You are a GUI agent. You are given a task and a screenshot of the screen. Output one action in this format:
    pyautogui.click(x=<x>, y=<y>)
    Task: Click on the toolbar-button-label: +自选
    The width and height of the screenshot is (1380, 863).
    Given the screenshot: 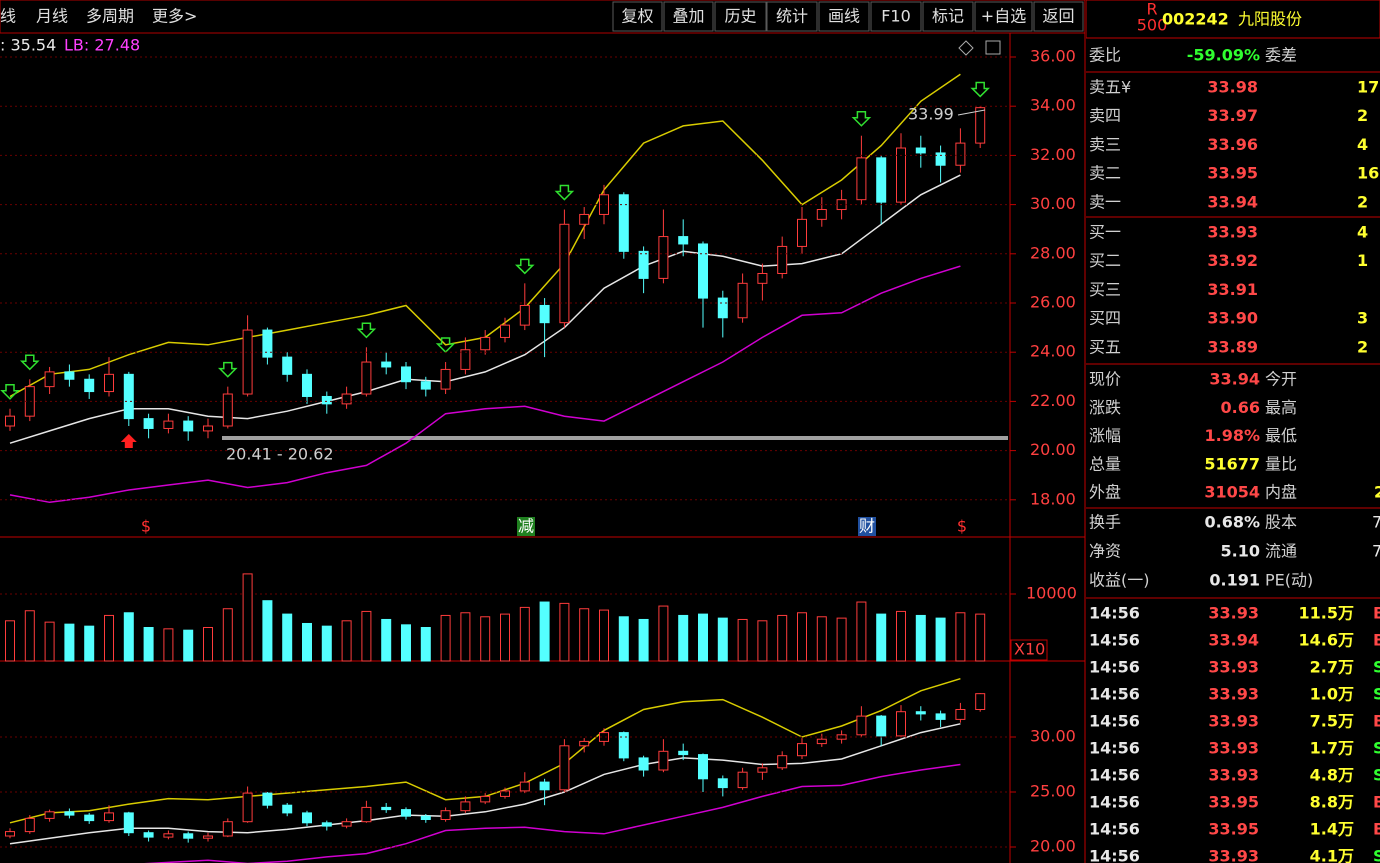 What is the action you would take?
    pyautogui.click(x=1003, y=16)
    